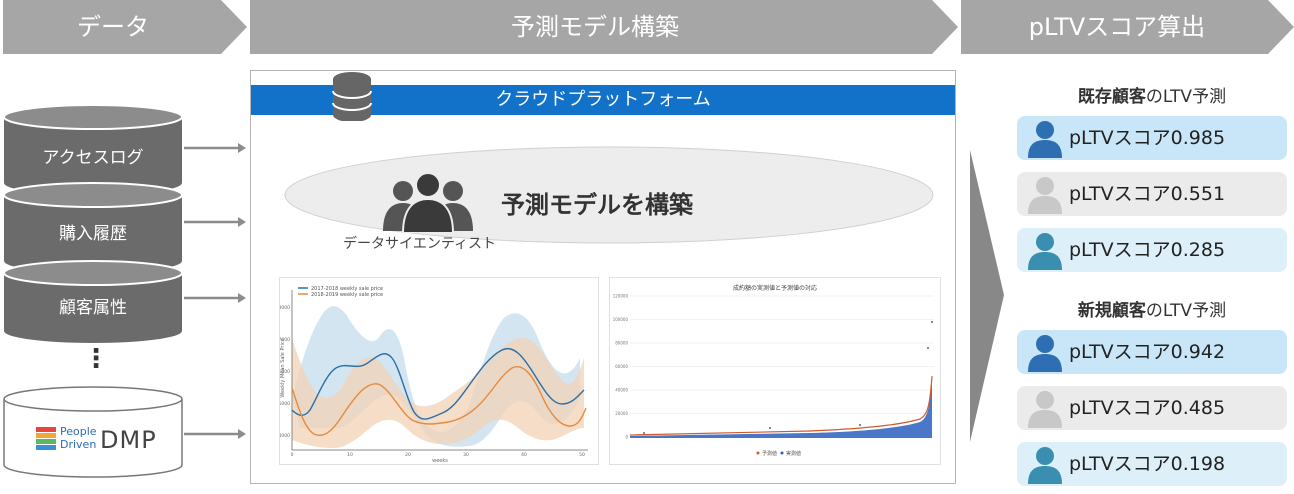 The height and width of the screenshot is (494, 1294). Describe the element at coordinates (987, 296) in the screenshot. I see `process-arrow` at that location.